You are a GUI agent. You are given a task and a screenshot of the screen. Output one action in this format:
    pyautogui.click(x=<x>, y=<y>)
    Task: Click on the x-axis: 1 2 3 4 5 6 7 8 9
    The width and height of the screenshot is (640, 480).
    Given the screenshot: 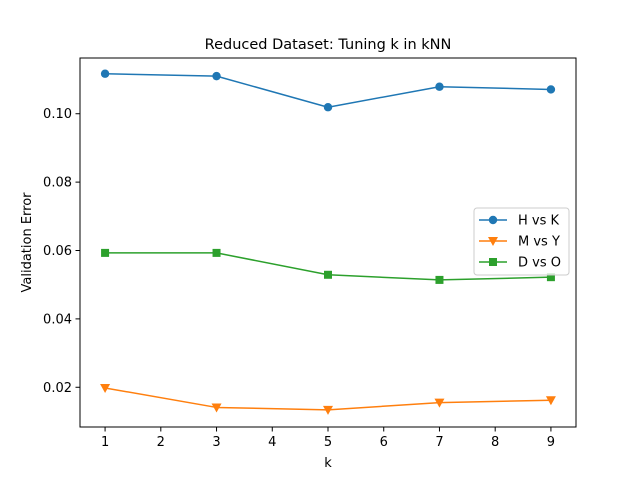 What is the action you would take?
    pyautogui.click(x=328, y=438)
    